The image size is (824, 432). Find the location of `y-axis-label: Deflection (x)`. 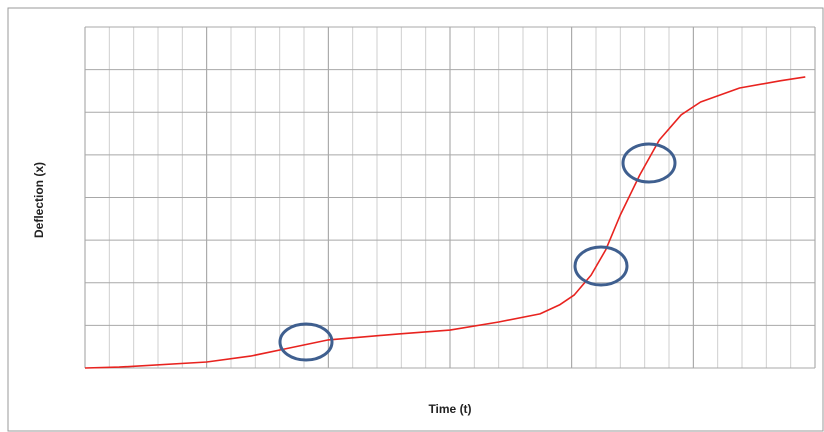

y-axis-label: Deflection (x) is located at coordinates (39, 200).